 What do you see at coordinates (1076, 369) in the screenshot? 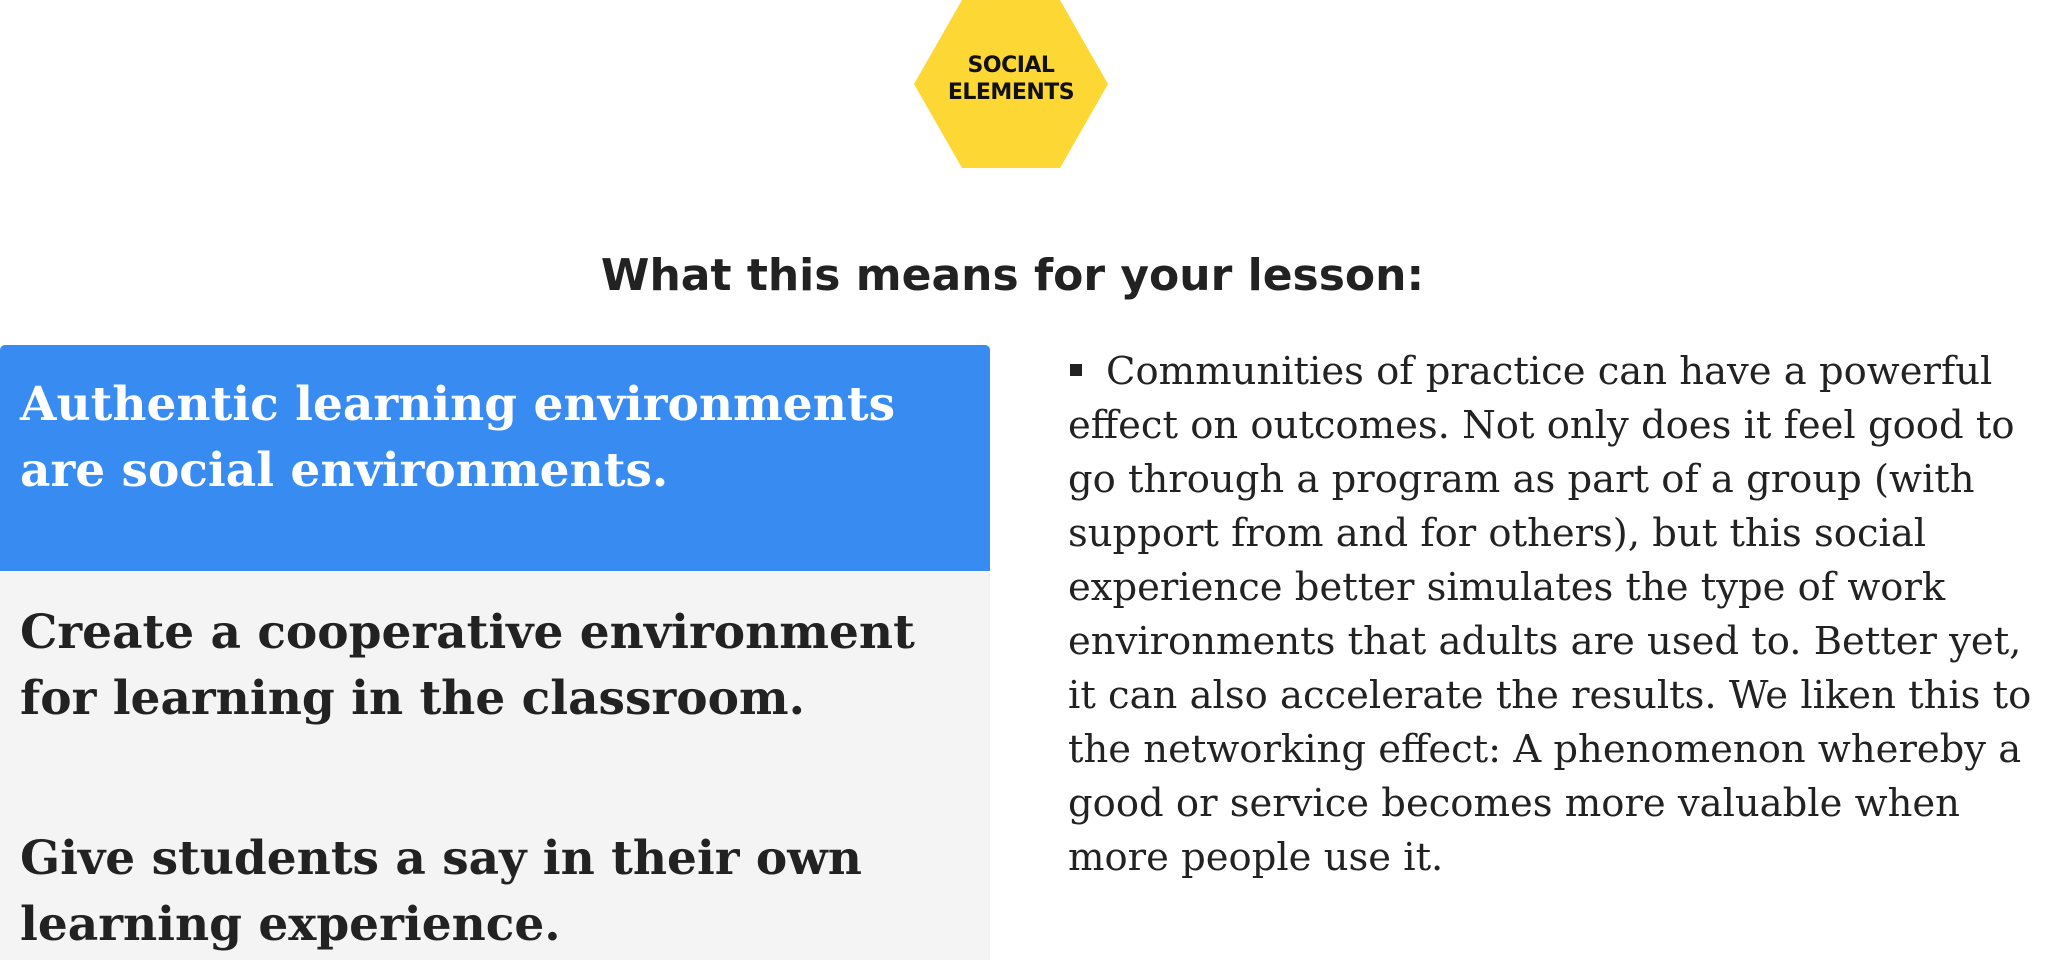
I see `square-bullet-icon` at bounding box center [1076, 369].